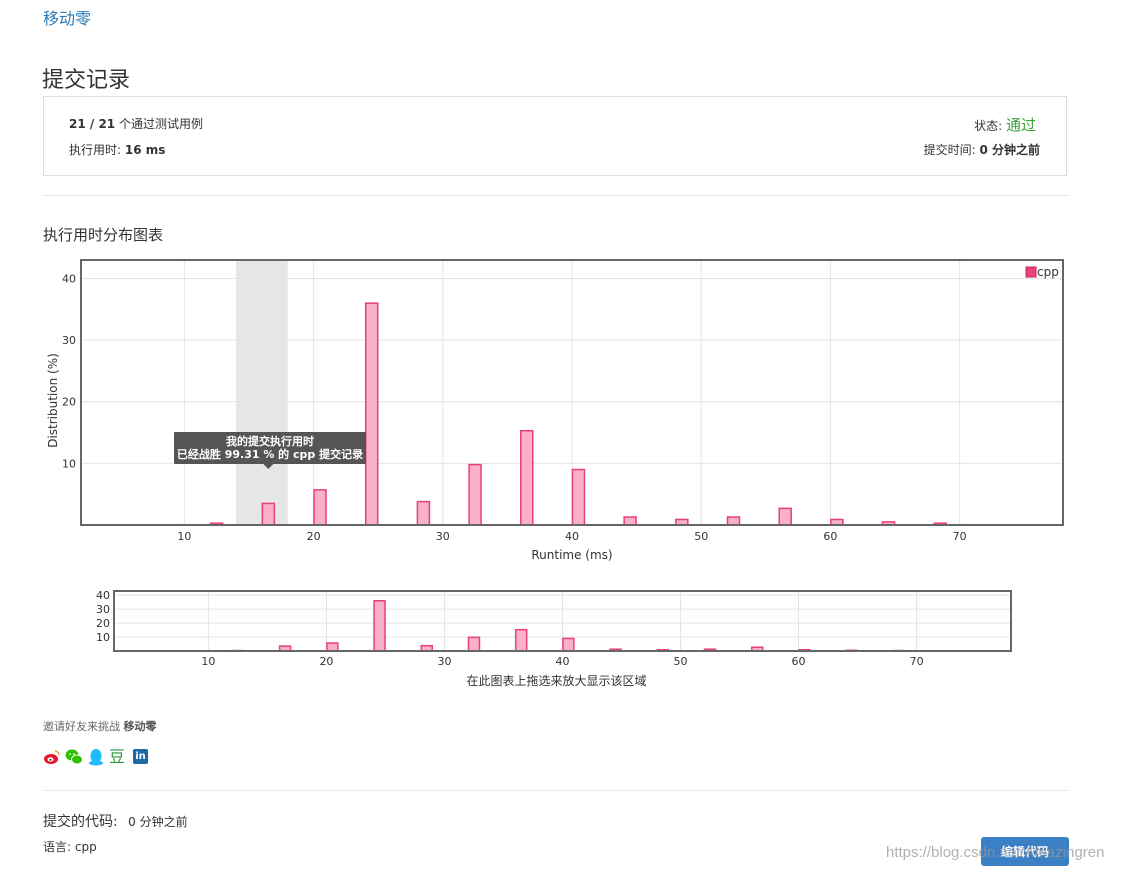  What do you see at coordinates (562, 621) in the screenshot?
I see `plot-border` at bounding box center [562, 621].